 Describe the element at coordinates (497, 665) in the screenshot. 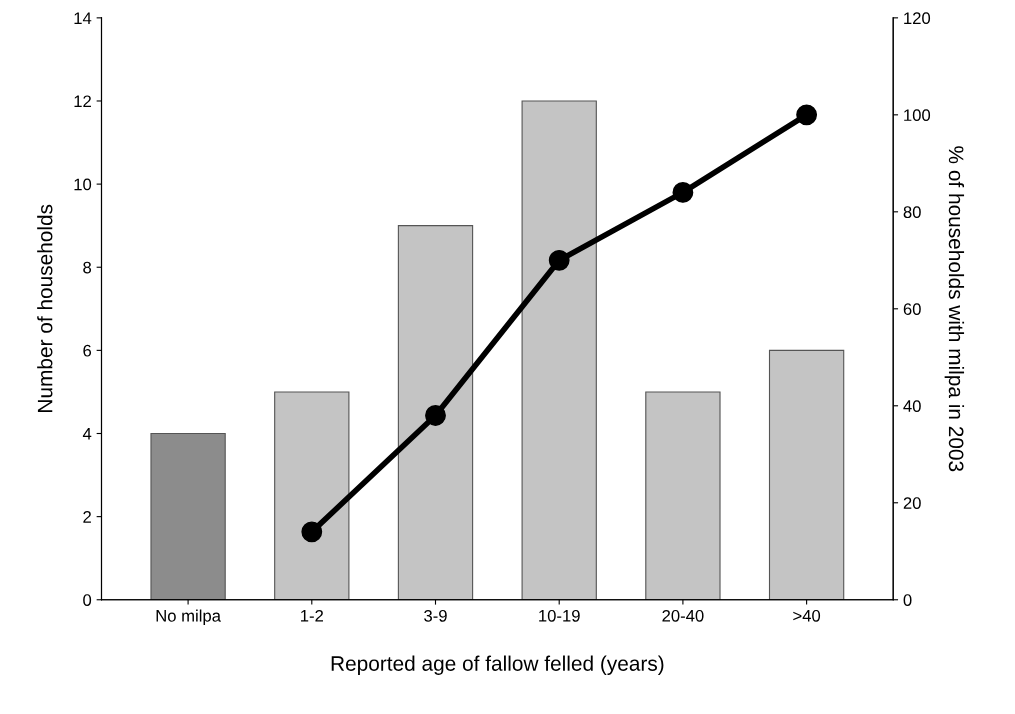

I see `x-axis-title: Reported age of fallow felled (years)` at that location.